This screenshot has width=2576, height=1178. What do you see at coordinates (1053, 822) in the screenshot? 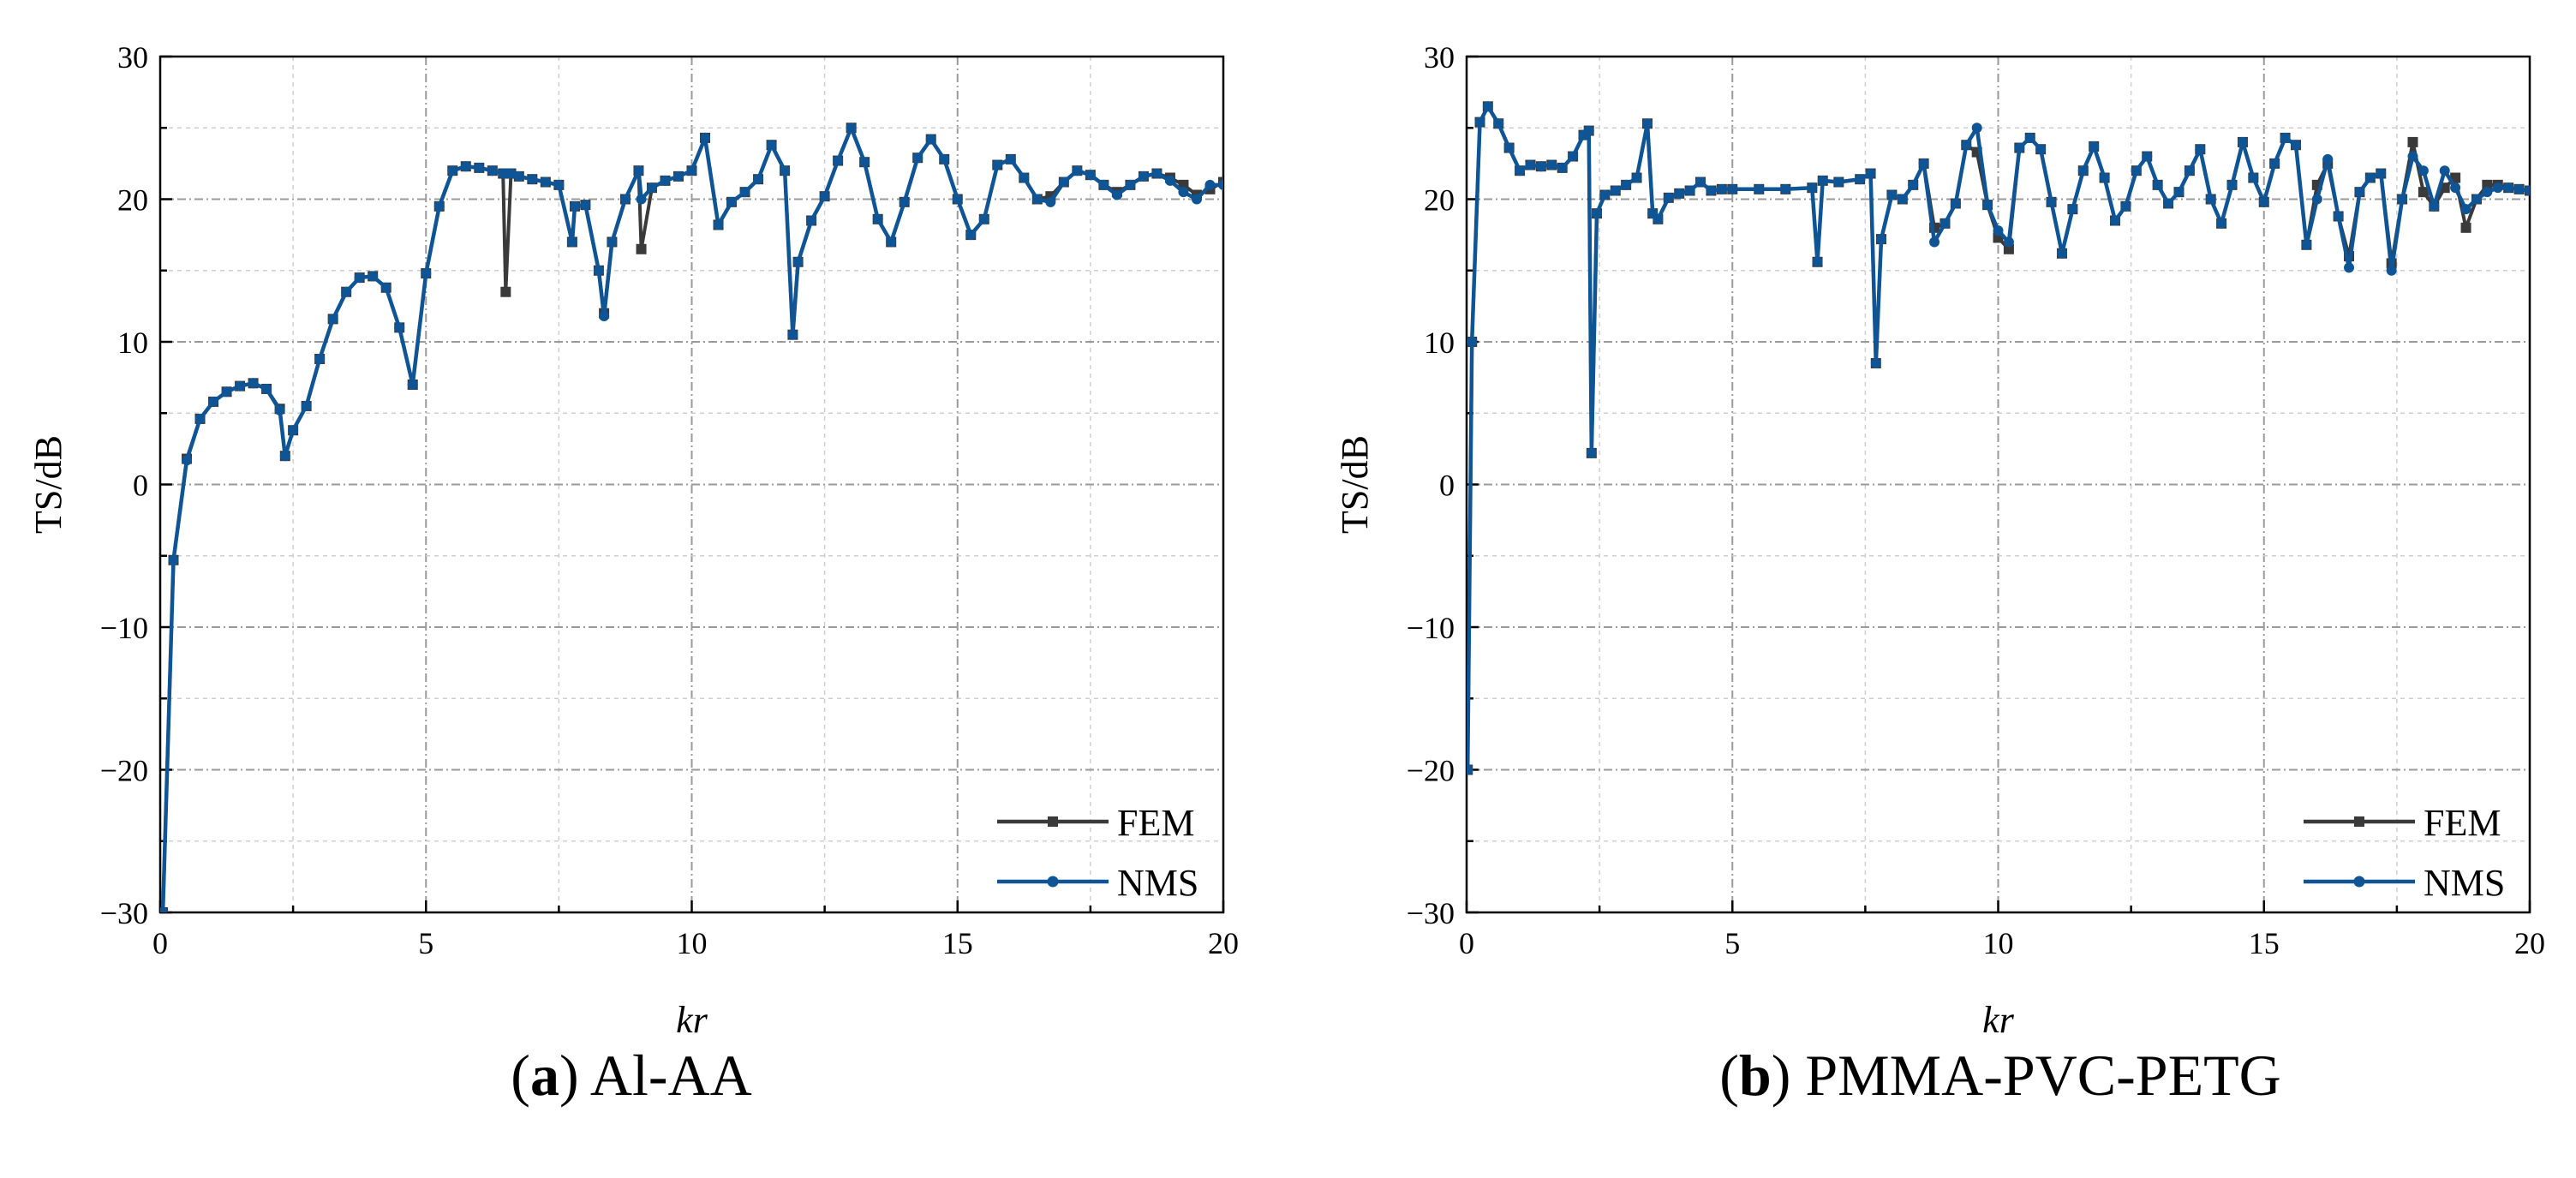
I see `legend-marker-square` at bounding box center [1053, 822].